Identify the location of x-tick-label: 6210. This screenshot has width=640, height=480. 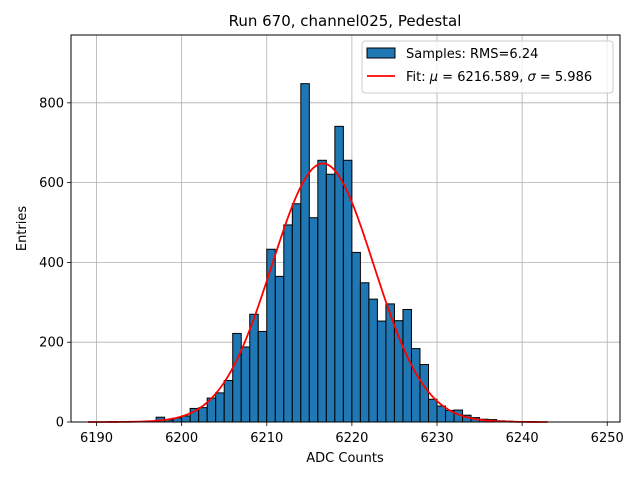
(266, 438).